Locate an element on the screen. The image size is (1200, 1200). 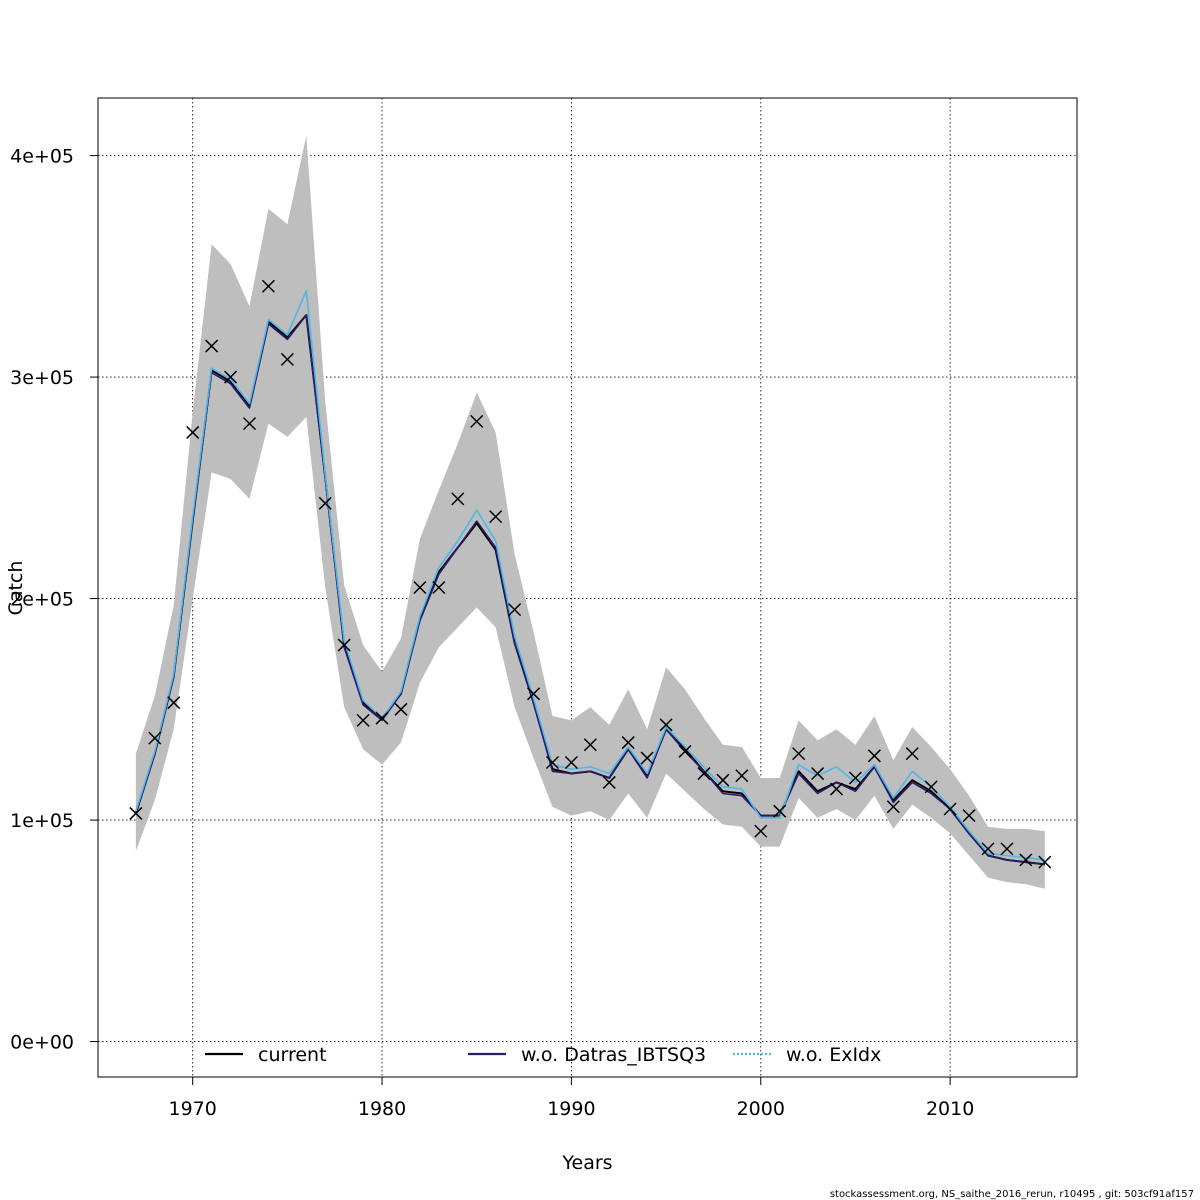
y-tick-label: 0e+00 is located at coordinates (42, 1043).